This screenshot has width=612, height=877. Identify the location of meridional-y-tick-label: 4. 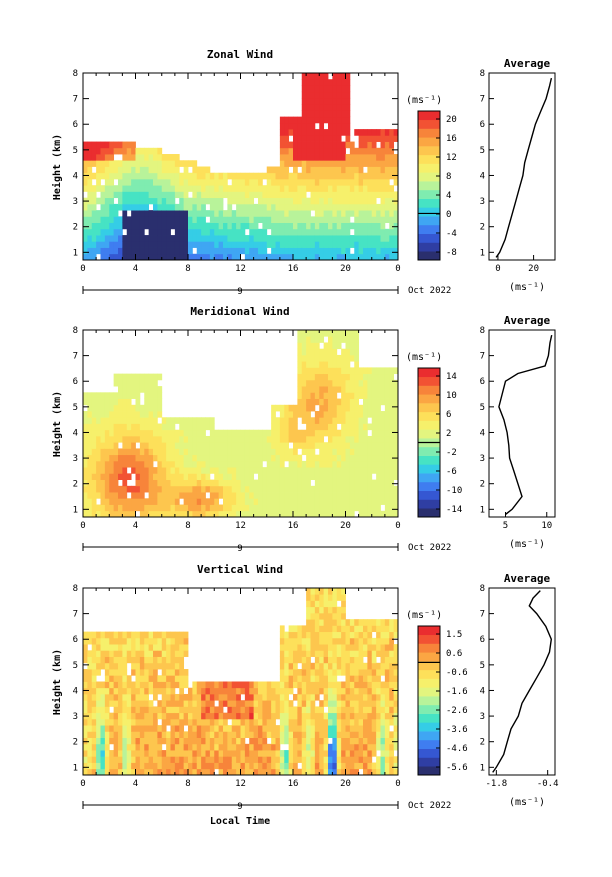
(75, 433).